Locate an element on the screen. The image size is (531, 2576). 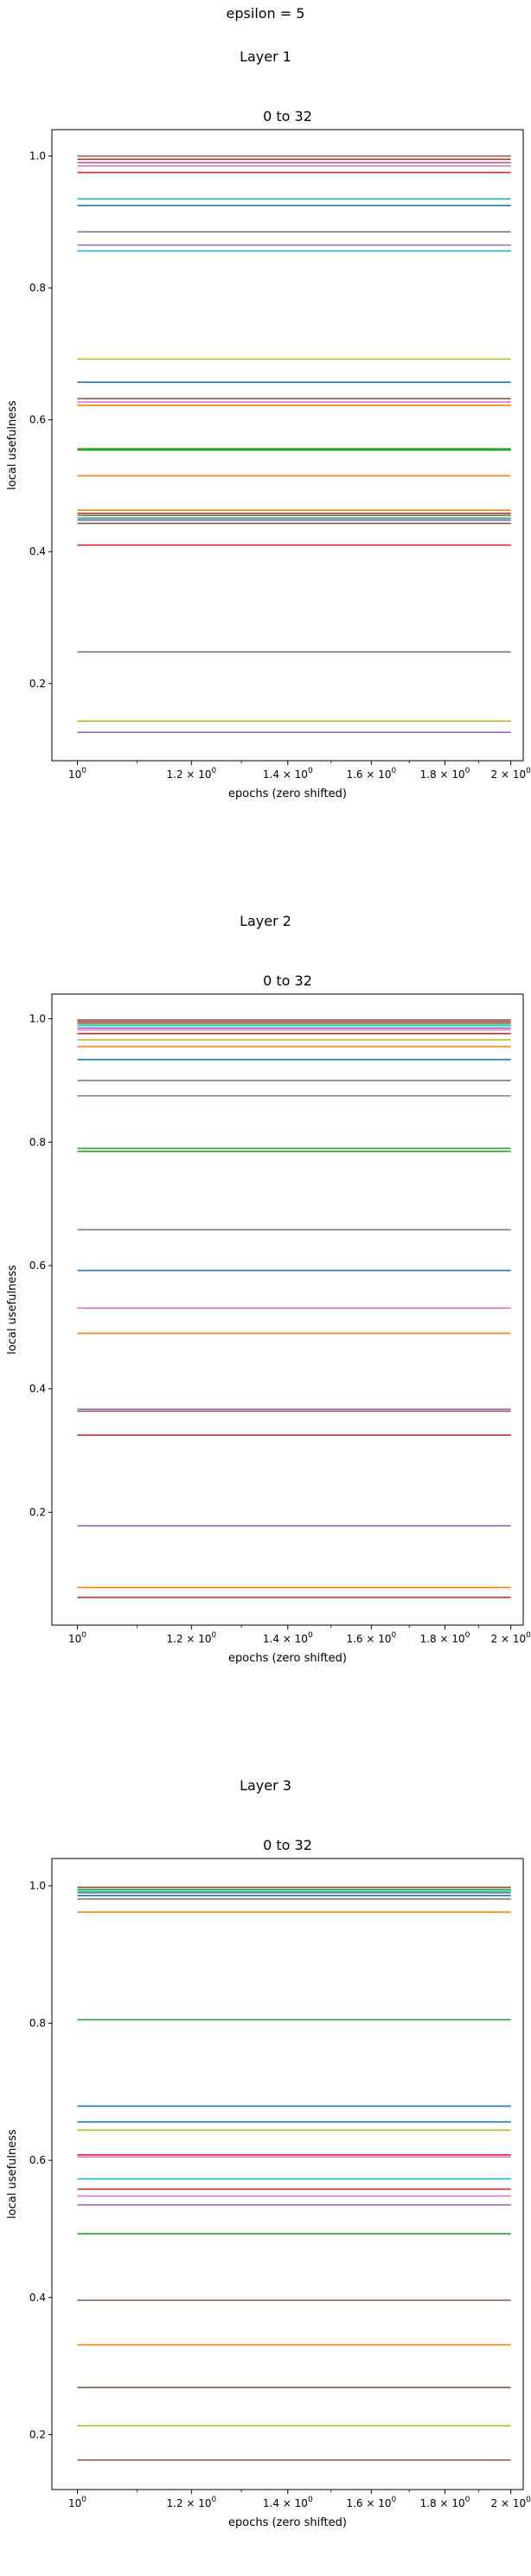
layer-2-title: Layer 2 is located at coordinates (265, 921).